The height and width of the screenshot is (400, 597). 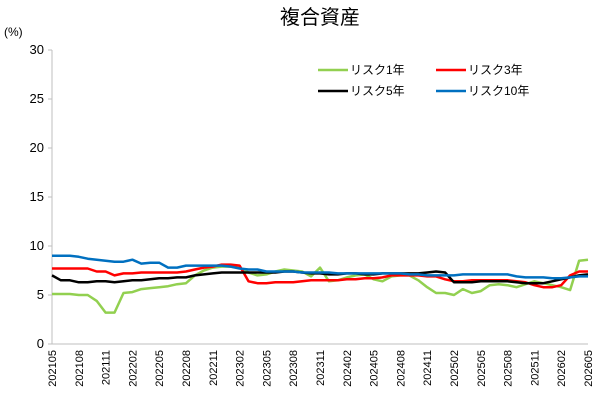 What do you see at coordinates (498, 91) in the screenshot?
I see `legend-label: リスク10年` at bounding box center [498, 91].